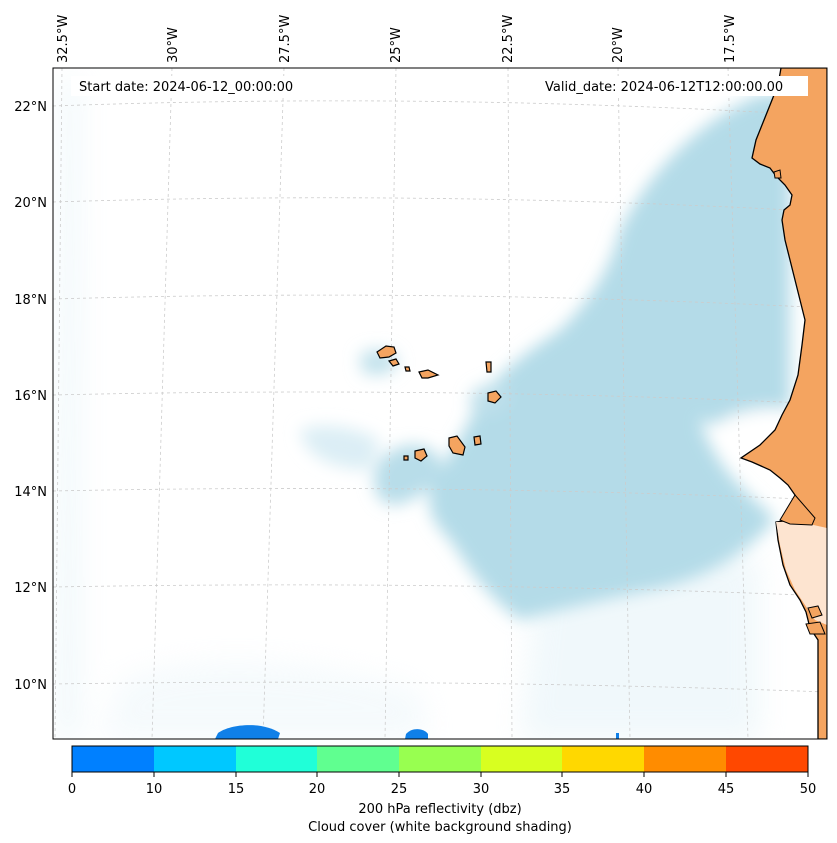 This screenshot has height=843, width=837. Describe the element at coordinates (30, 492) in the screenshot. I see `lat-label: 14°N` at that location.